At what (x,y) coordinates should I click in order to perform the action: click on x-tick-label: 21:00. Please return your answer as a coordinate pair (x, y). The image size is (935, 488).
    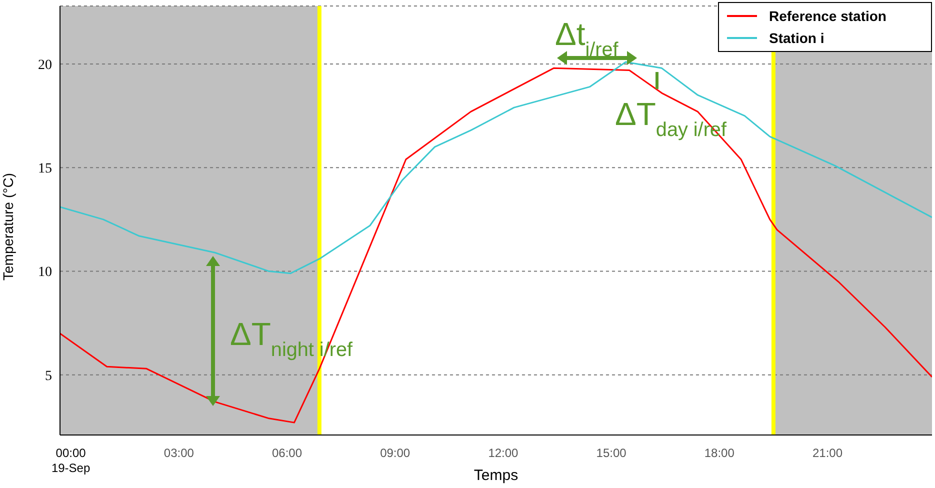
    Looking at the image, I should click on (827, 453).